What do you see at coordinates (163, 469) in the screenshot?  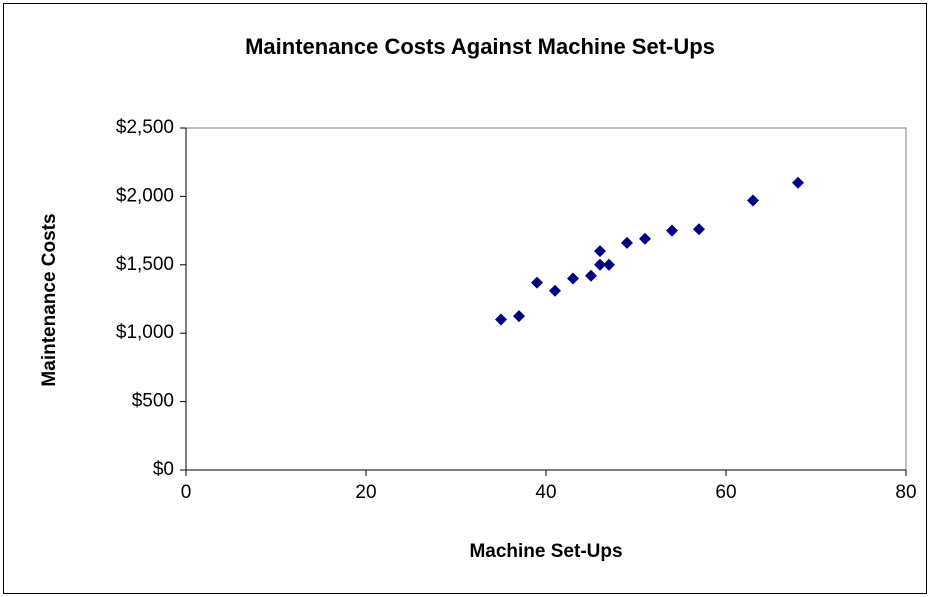 I see `y-tick-label: $0` at bounding box center [163, 469].